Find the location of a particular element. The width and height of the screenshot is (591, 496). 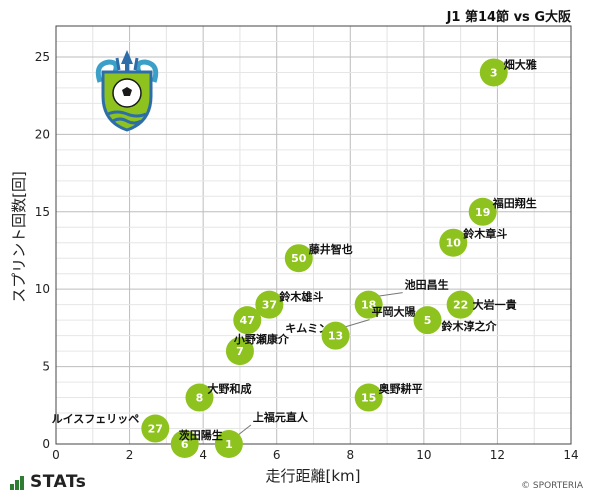

player-number-label: 6 is located at coordinates (185, 444).